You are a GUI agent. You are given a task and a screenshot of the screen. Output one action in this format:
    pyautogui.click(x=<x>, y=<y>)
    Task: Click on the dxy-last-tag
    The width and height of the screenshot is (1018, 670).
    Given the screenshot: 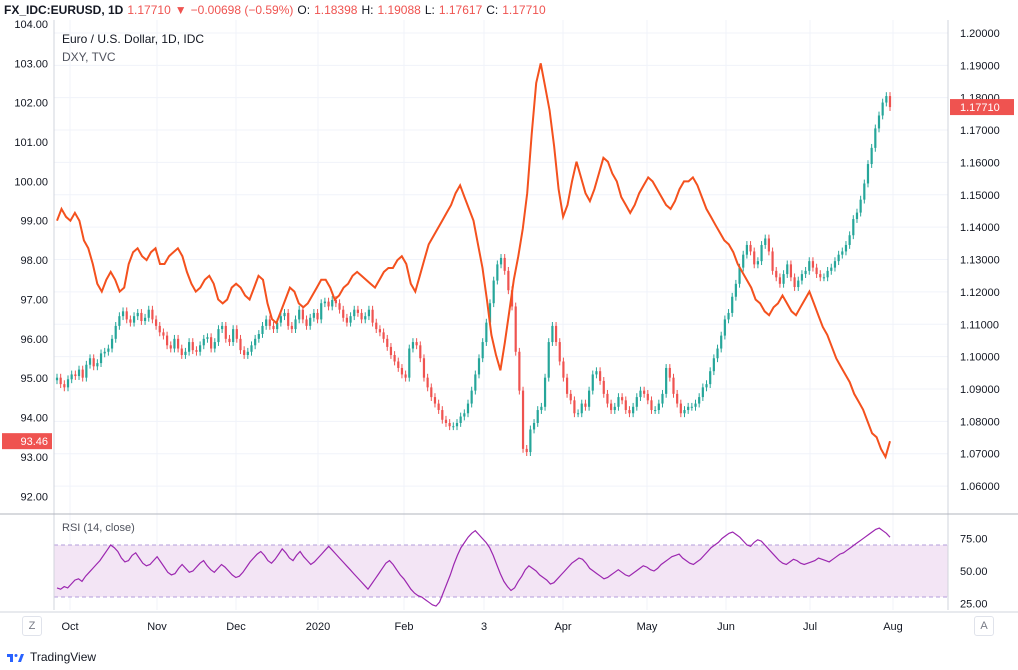 What is the action you would take?
    pyautogui.click(x=27, y=441)
    